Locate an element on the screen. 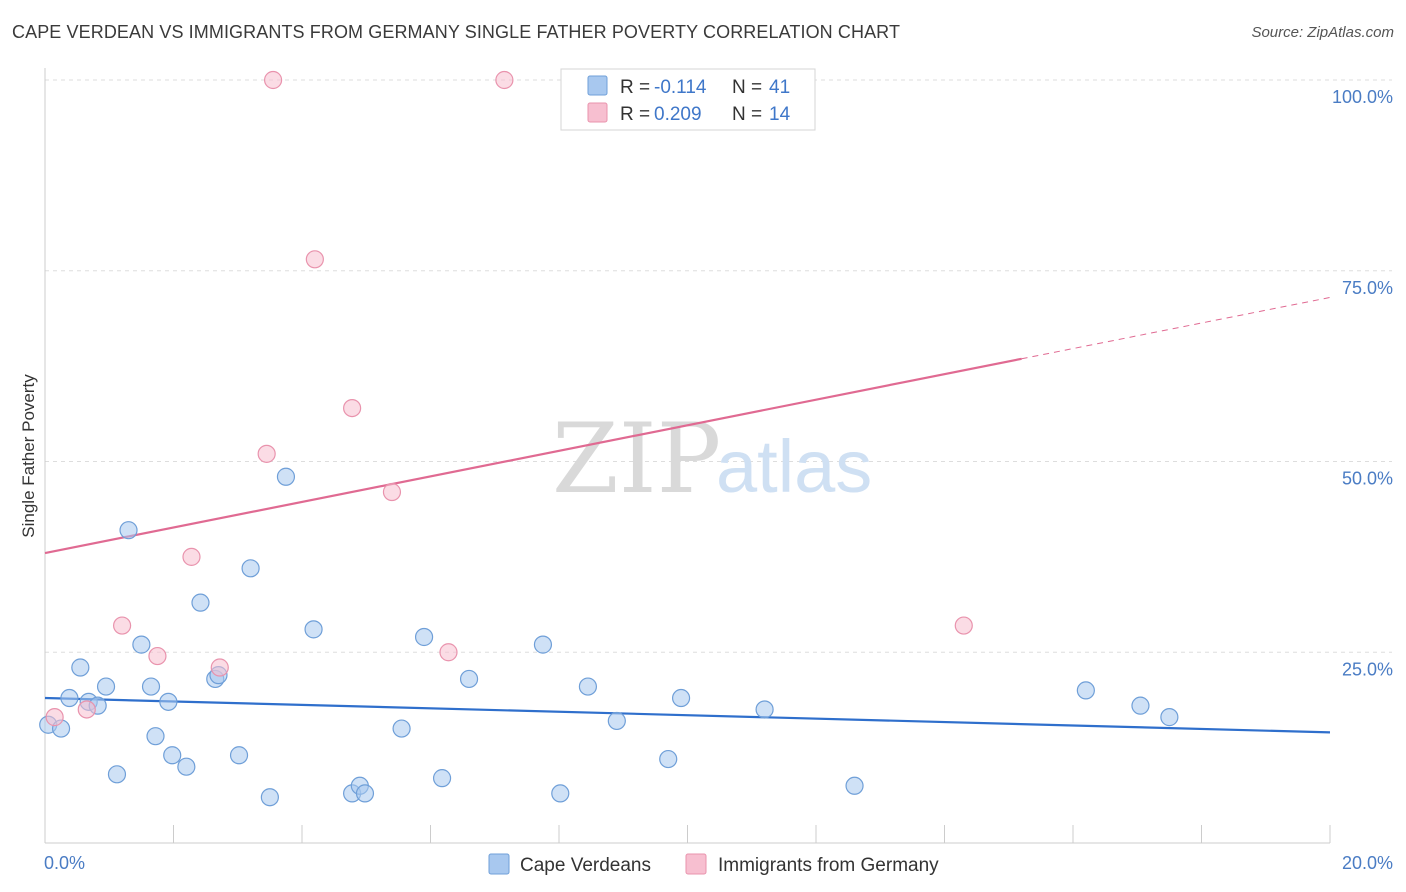 The width and height of the screenshot is (1406, 892). legend-r-label-2: R = is located at coordinates (635, 114).